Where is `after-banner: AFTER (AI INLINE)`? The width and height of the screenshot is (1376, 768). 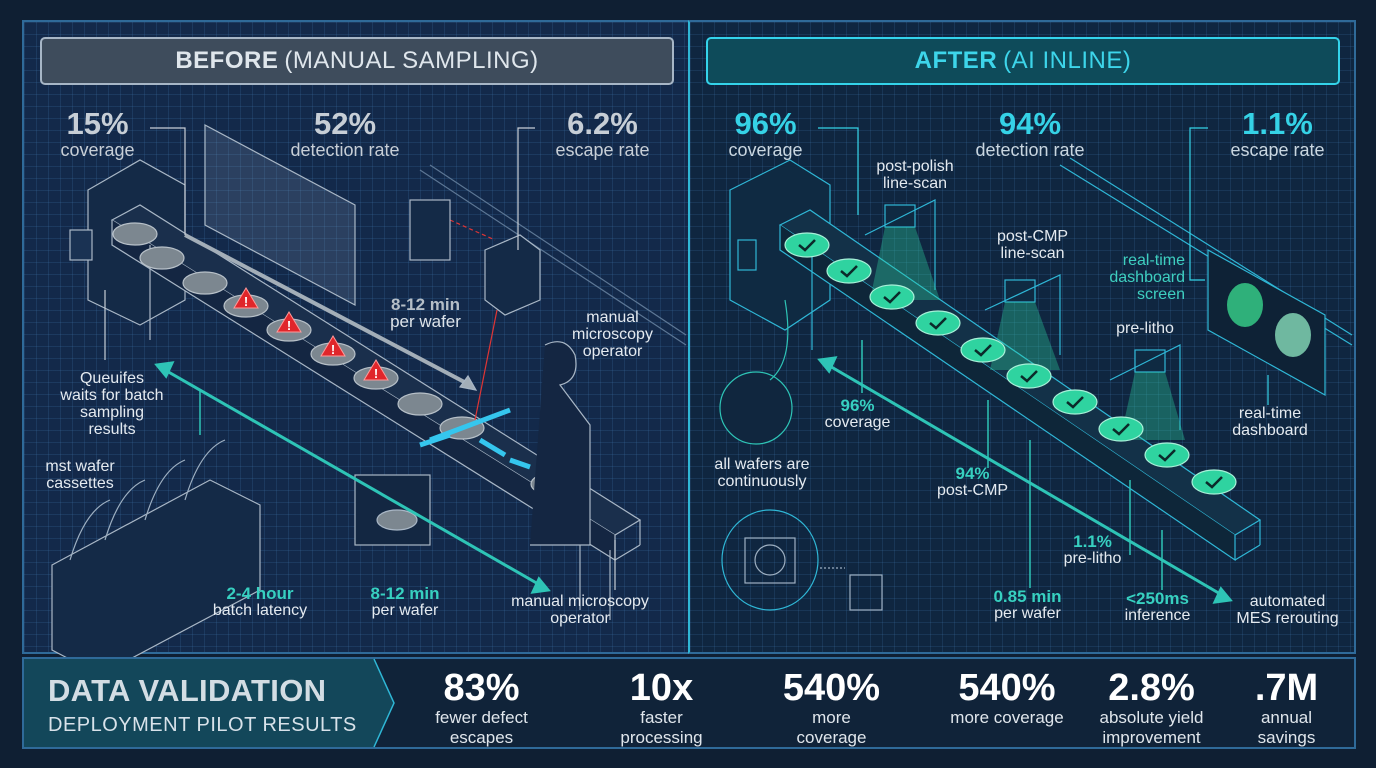 after-banner: AFTER (AI INLINE) is located at coordinates (1023, 61).